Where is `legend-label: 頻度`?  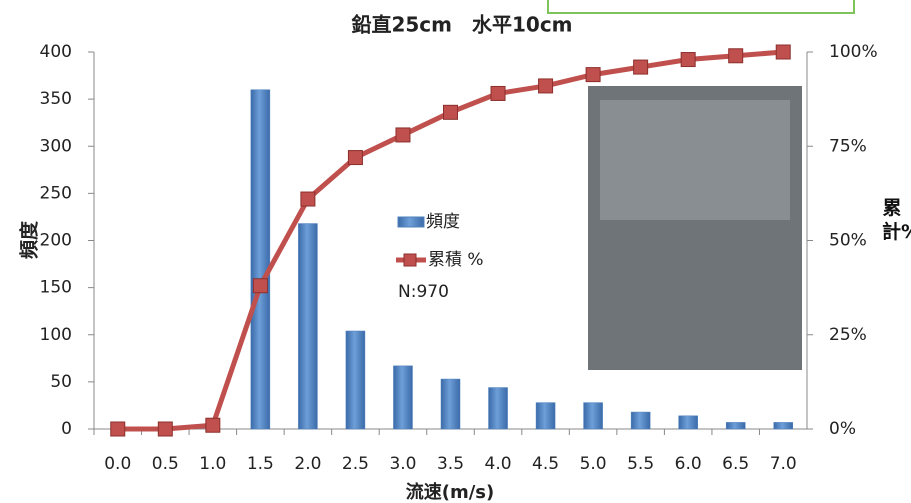 legend-label: 頻度 is located at coordinates (443, 222).